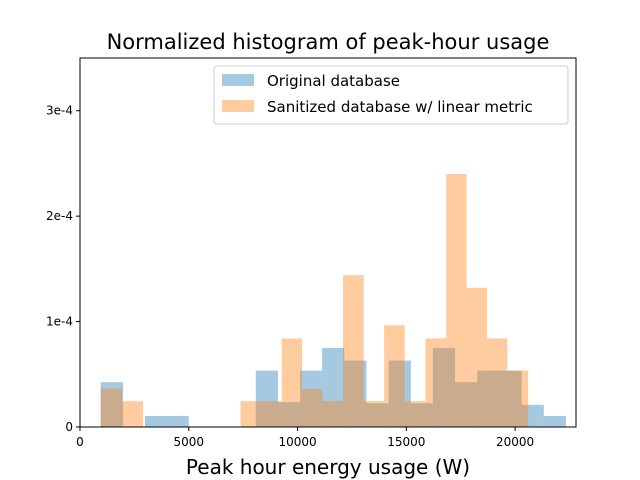 This screenshot has height=480, width=640. What do you see at coordinates (297, 442) in the screenshot?
I see `x-tick-label: 10000` at bounding box center [297, 442].